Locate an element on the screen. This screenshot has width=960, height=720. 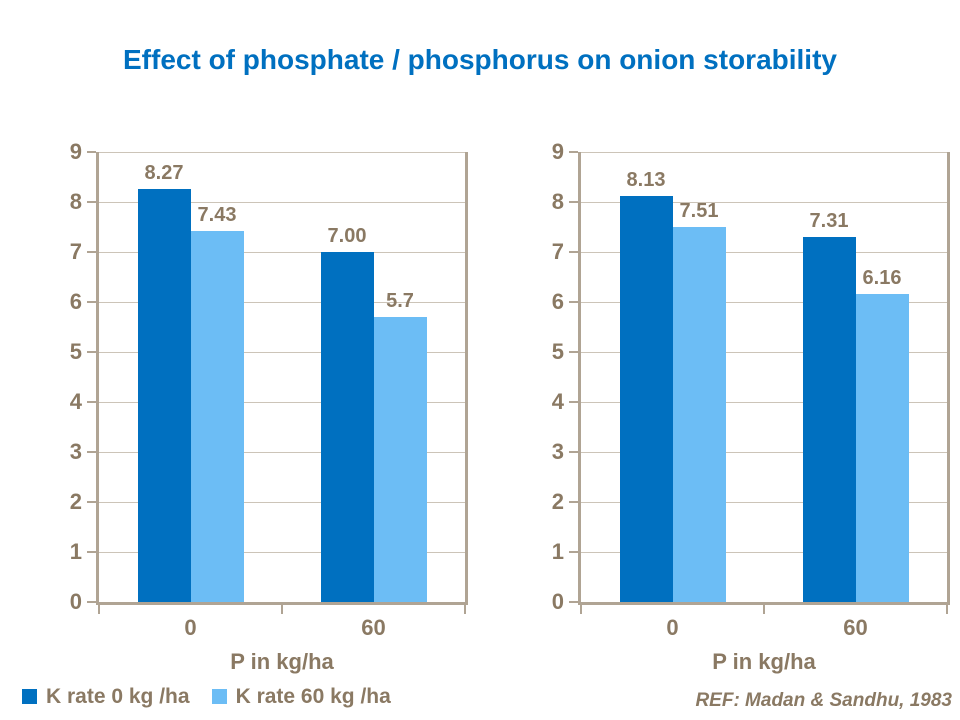
reference-note: REF: Madan & Sandhu, 1983 is located at coordinates (823, 700).